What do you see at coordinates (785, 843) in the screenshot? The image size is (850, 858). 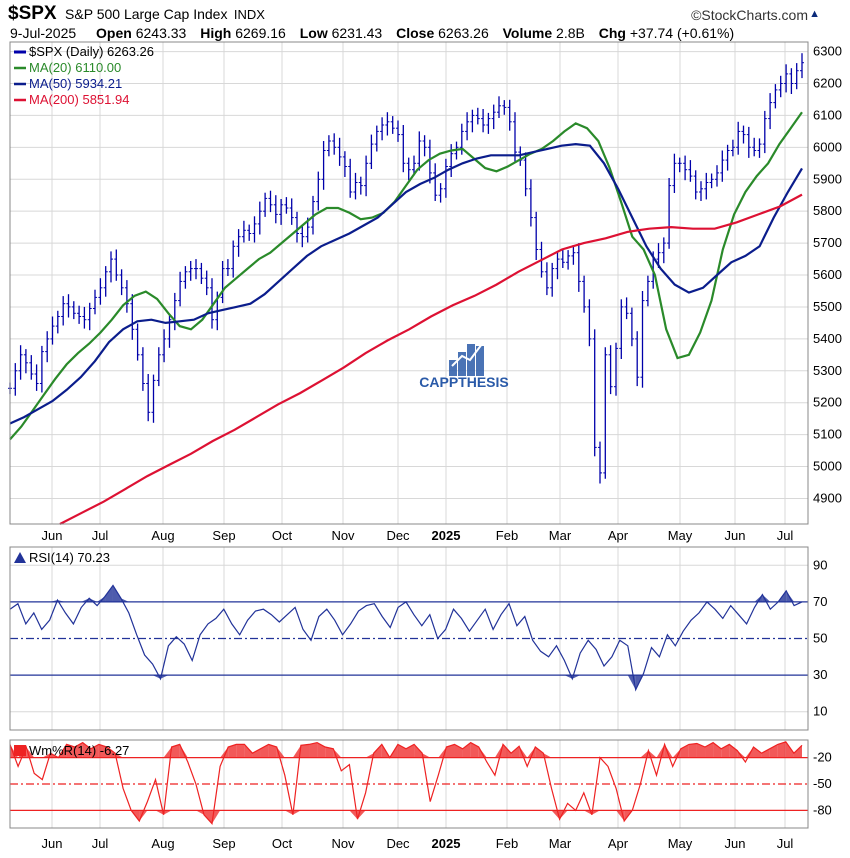 I see `x-tick-label: Jul` at bounding box center [785, 843].